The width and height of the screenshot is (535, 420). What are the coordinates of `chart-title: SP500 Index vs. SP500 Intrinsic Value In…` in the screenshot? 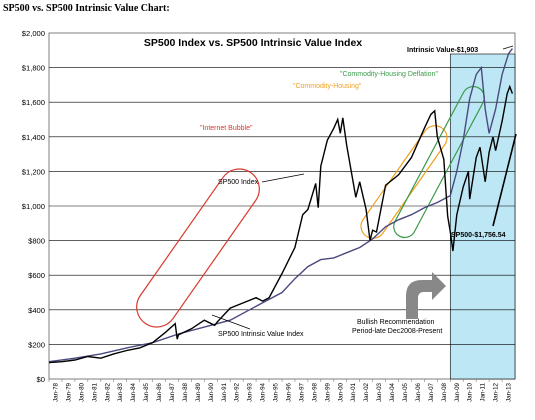 It's located at (253, 43).